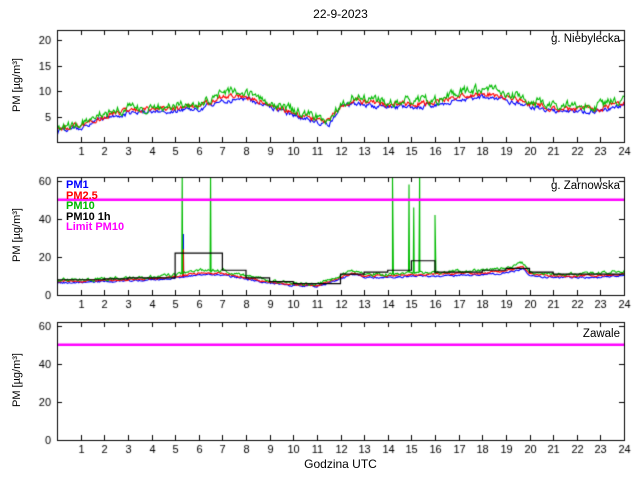 This screenshot has height=480, width=640. What do you see at coordinates (340, 464) in the screenshot?
I see `x-axis-label: Godzina UTC` at bounding box center [340, 464].